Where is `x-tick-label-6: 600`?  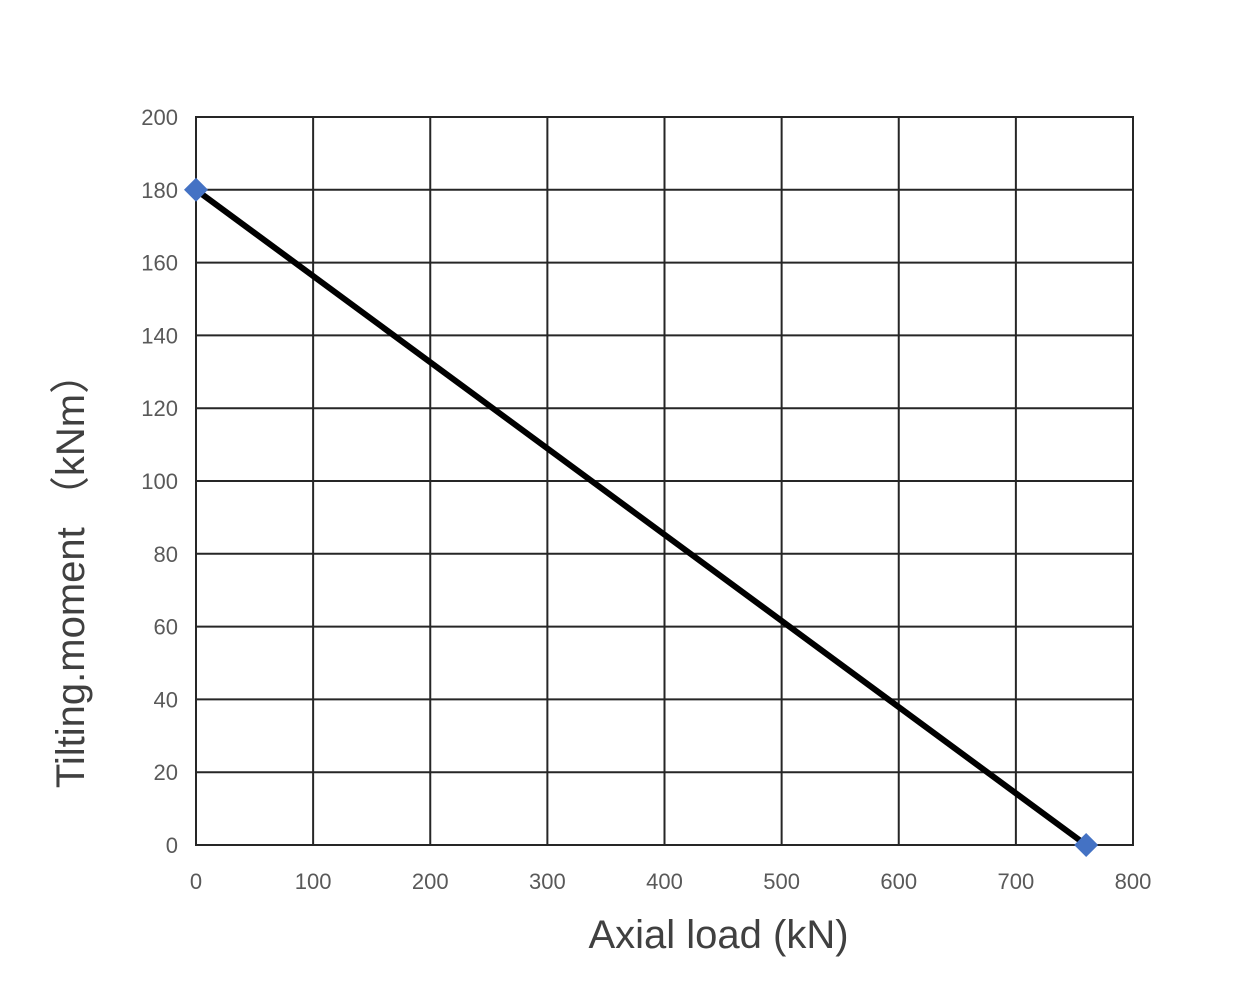 x-tick-label-6: 600 is located at coordinates (898, 881).